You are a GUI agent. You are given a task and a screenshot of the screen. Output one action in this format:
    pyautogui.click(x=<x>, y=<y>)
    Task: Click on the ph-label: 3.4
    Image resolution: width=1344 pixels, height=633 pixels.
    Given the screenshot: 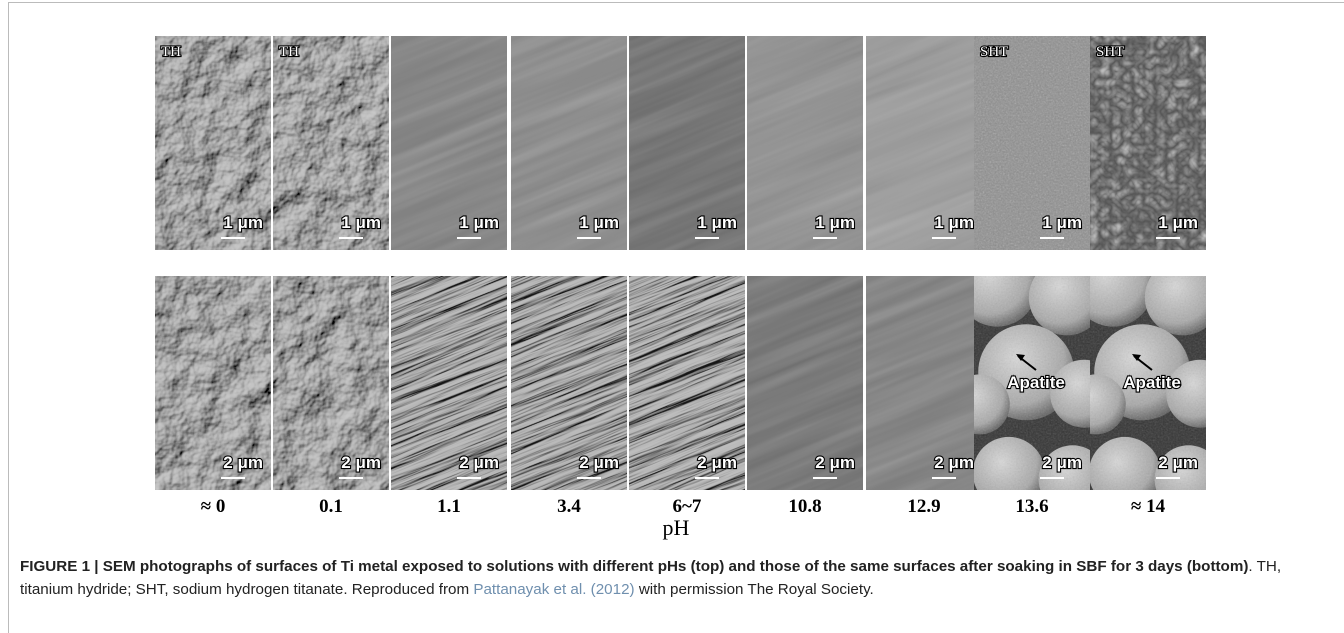 What is the action you would take?
    pyautogui.click(x=569, y=506)
    